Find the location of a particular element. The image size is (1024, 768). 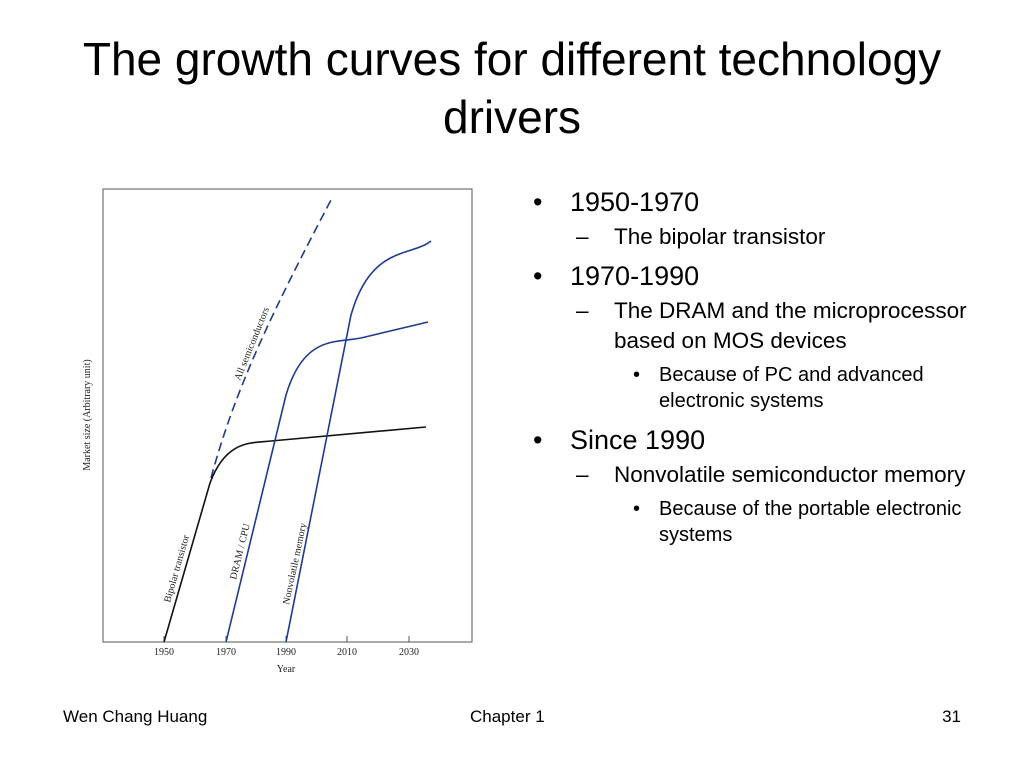

footer-chapter: Chapter 1 is located at coordinates (507, 716).